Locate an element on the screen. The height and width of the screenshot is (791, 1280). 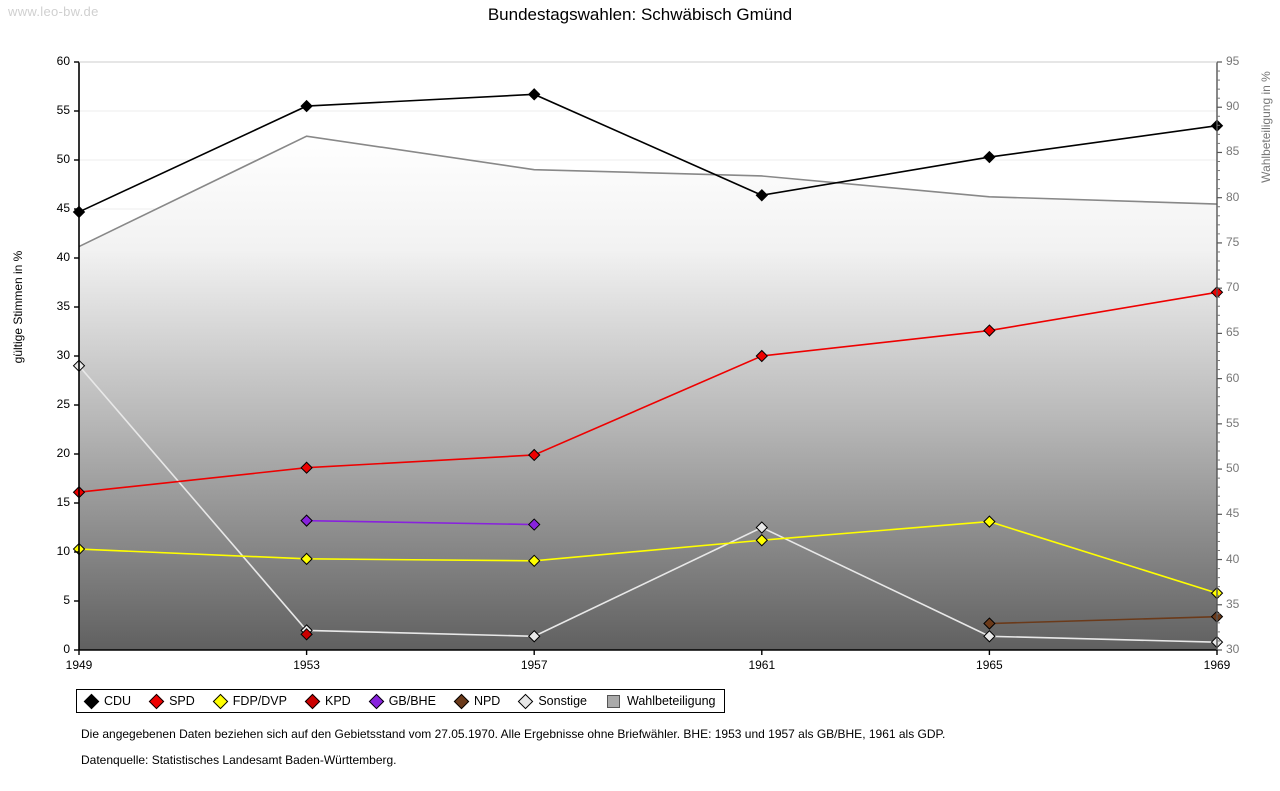
y-tick-label-right: 40 is located at coordinates (1233, 558).